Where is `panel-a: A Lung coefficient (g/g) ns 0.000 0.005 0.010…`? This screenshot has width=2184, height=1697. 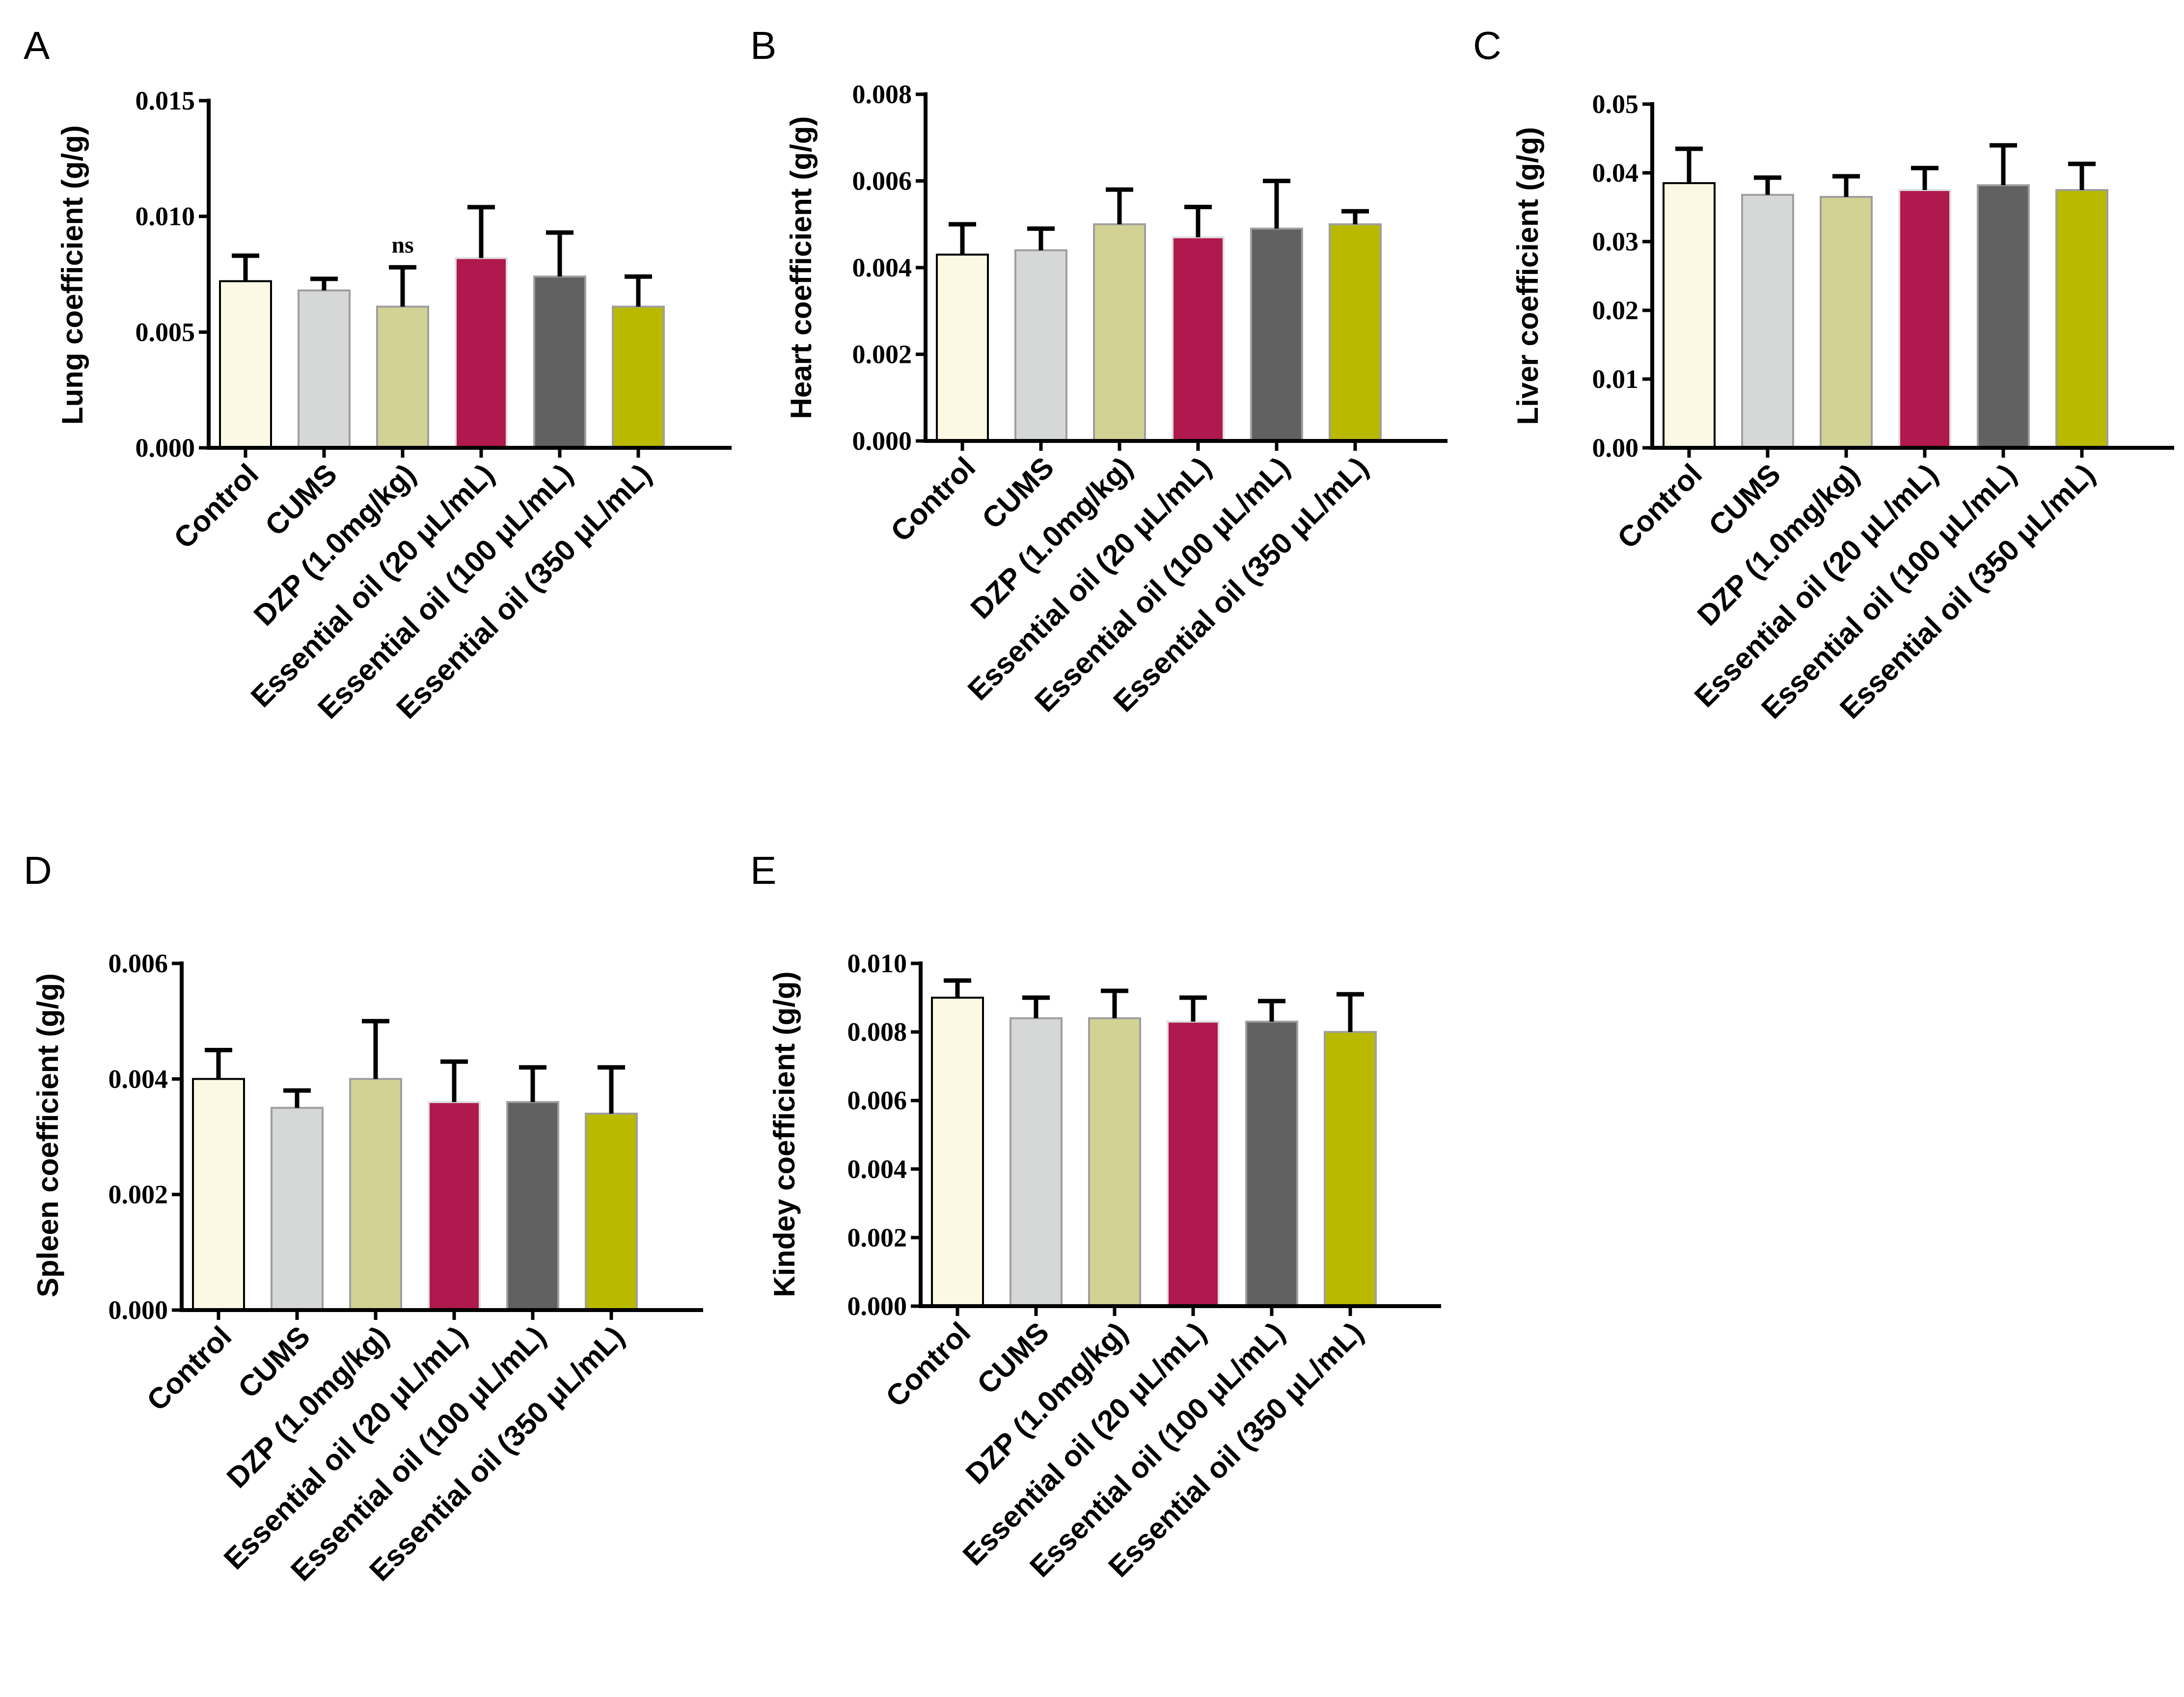 panel-a: A Lung coefficient (g/g) ns 0.000 0.005 0.010… is located at coordinates (378, 374).